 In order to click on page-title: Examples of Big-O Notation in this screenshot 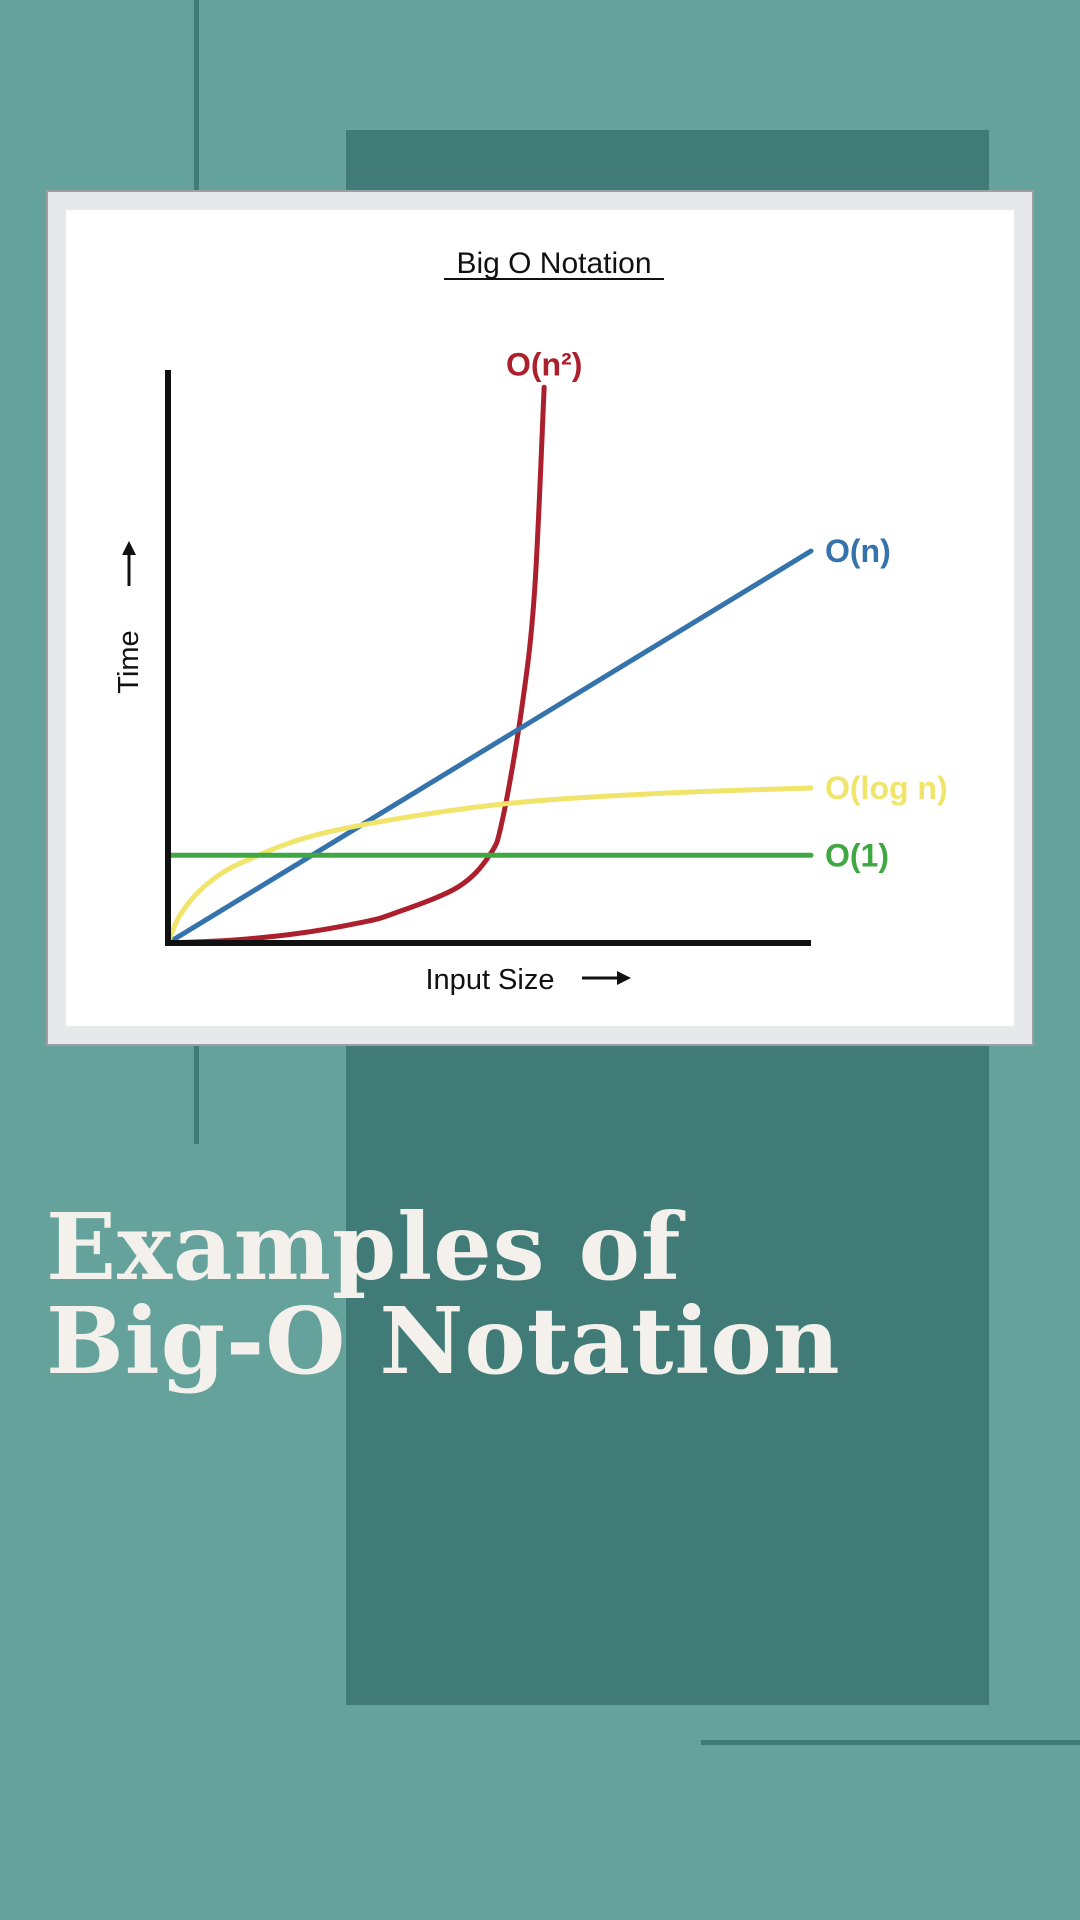, I will do `click(443, 1294)`.